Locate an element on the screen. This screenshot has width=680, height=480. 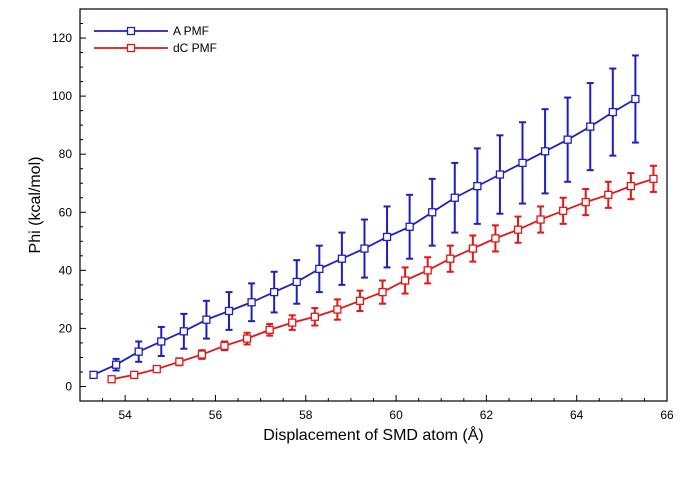
legend-item: A PMF is located at coordinates (151, 31).